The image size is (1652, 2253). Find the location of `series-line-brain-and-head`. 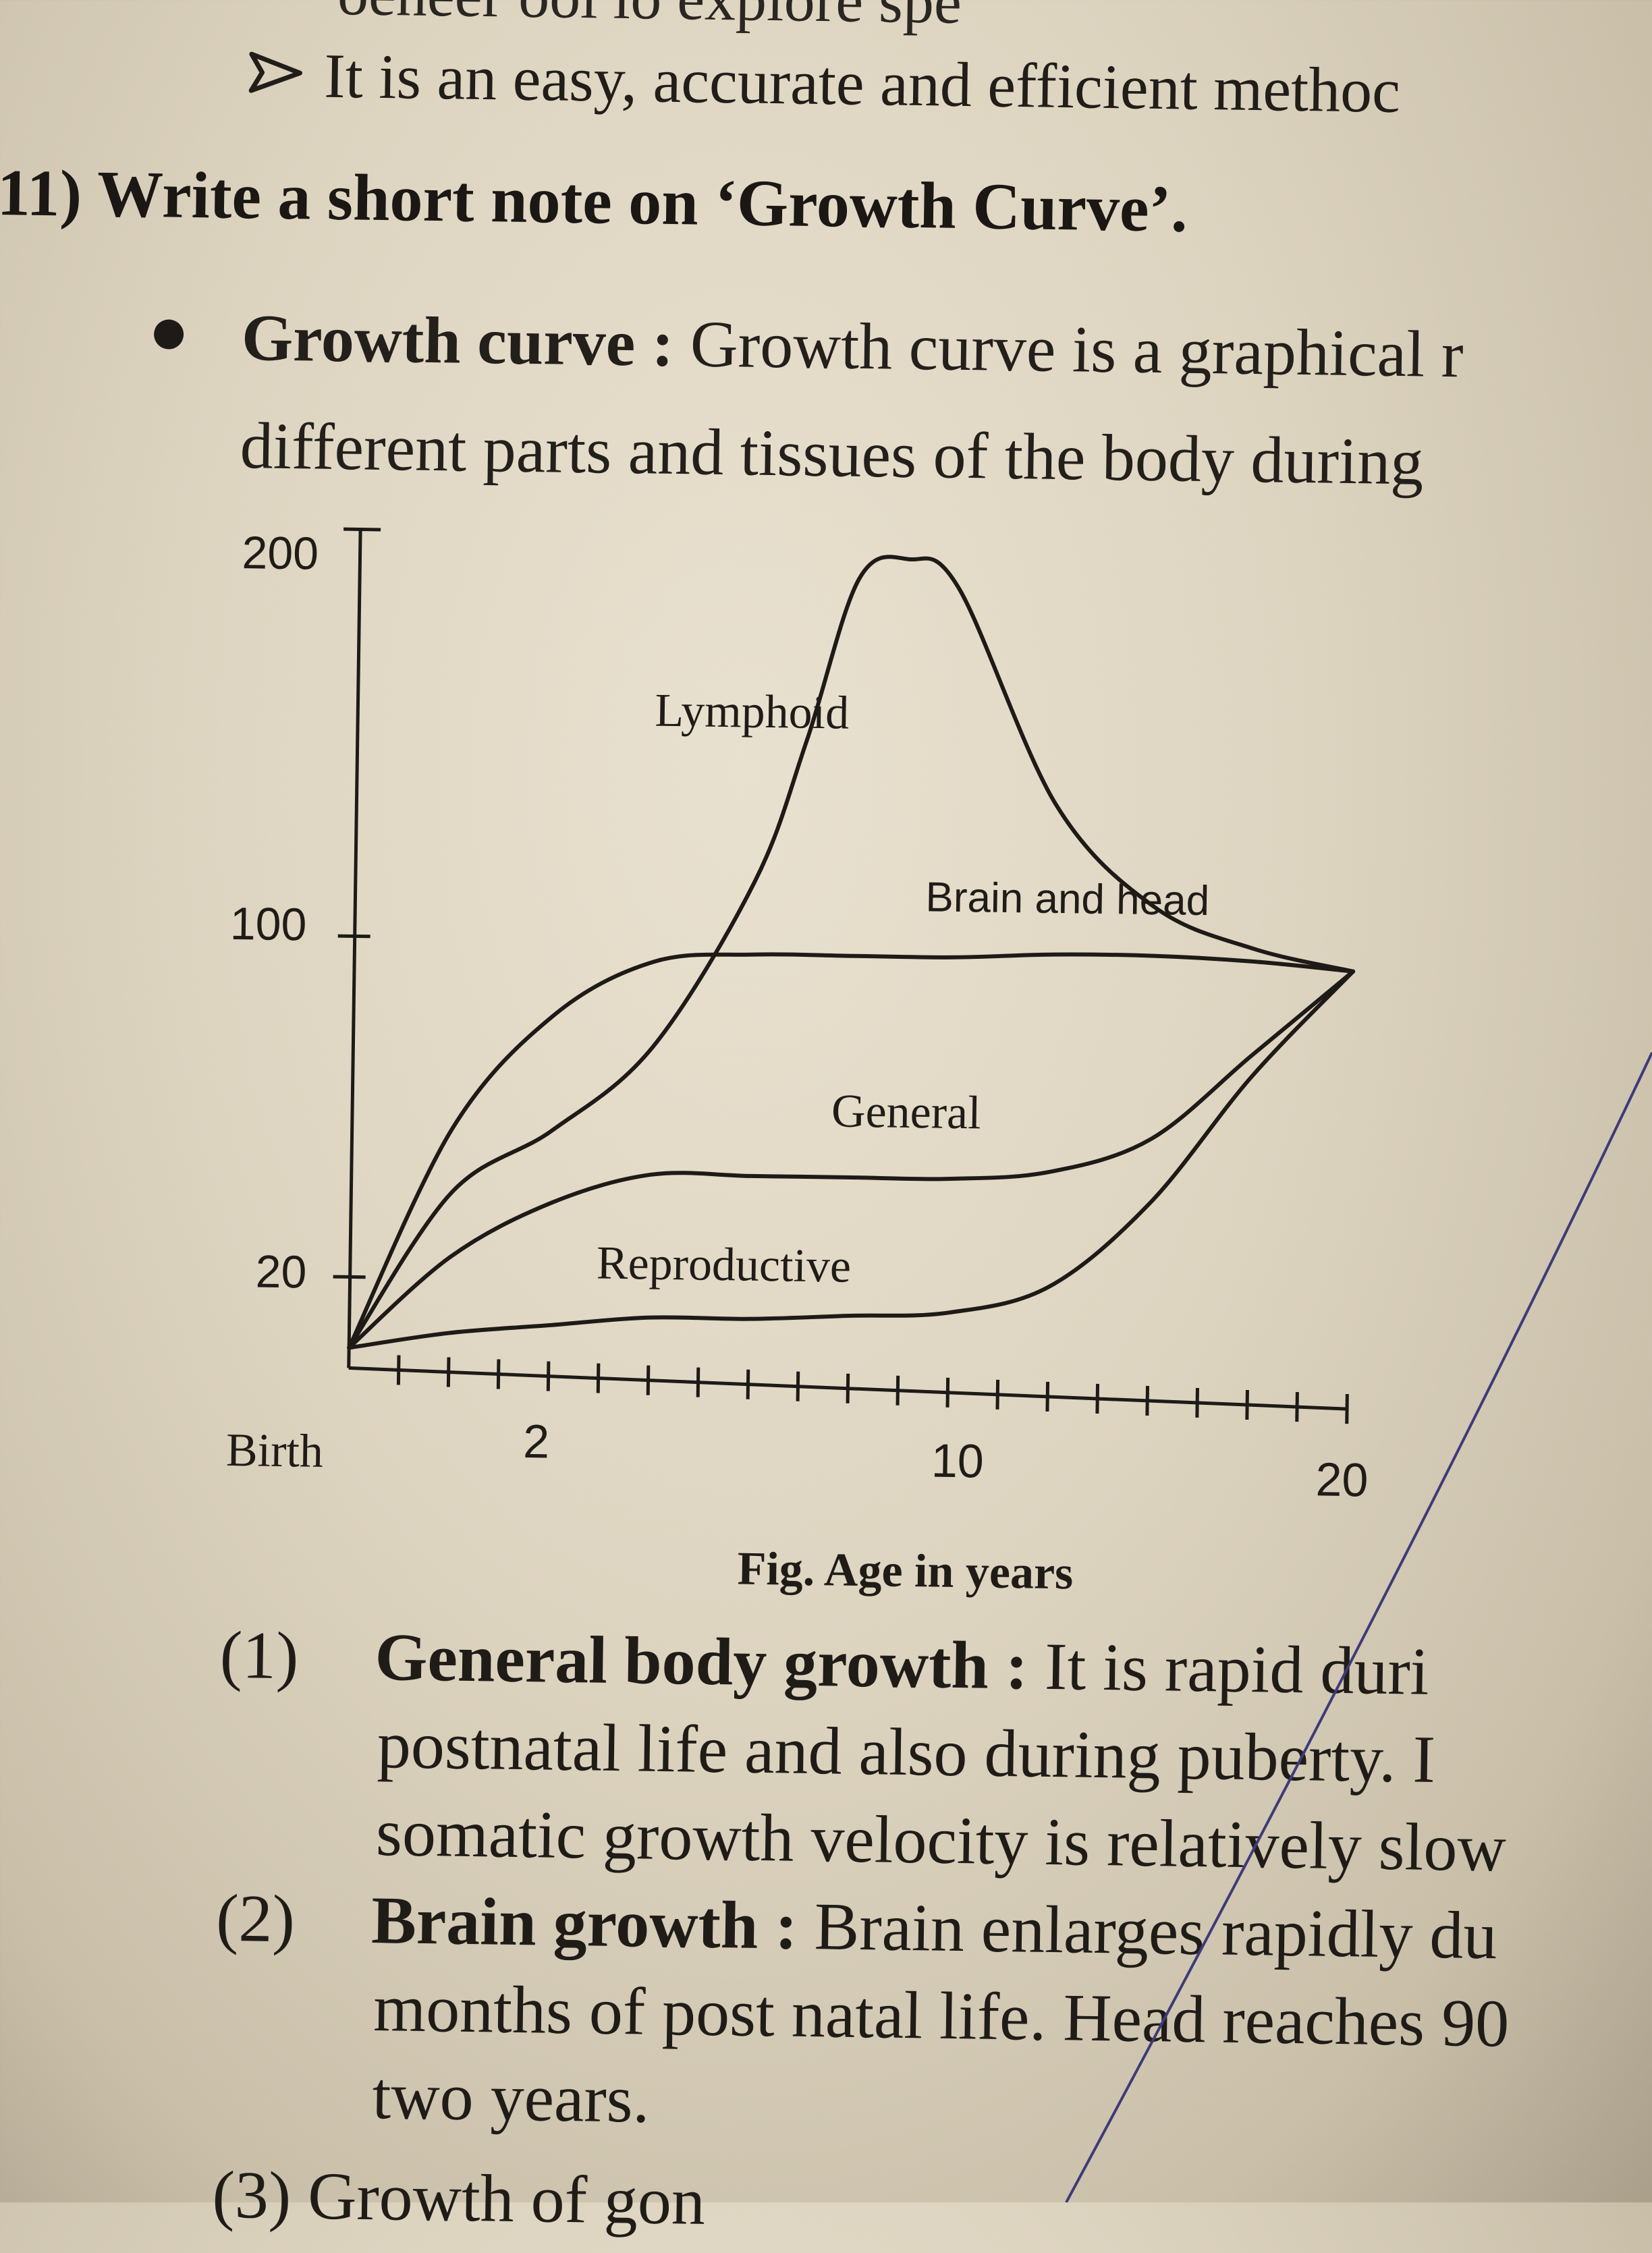

series-line-brain-and-head is located at coordinates (852, 1151).